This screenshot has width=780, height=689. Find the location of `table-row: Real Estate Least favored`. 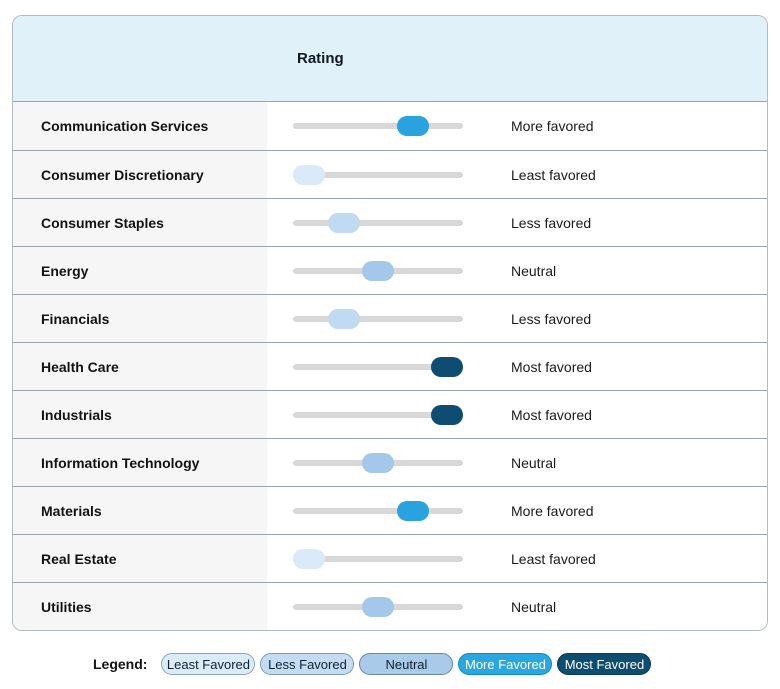

table-row: Real Estate Least favored is located at coordinates (390, 558).